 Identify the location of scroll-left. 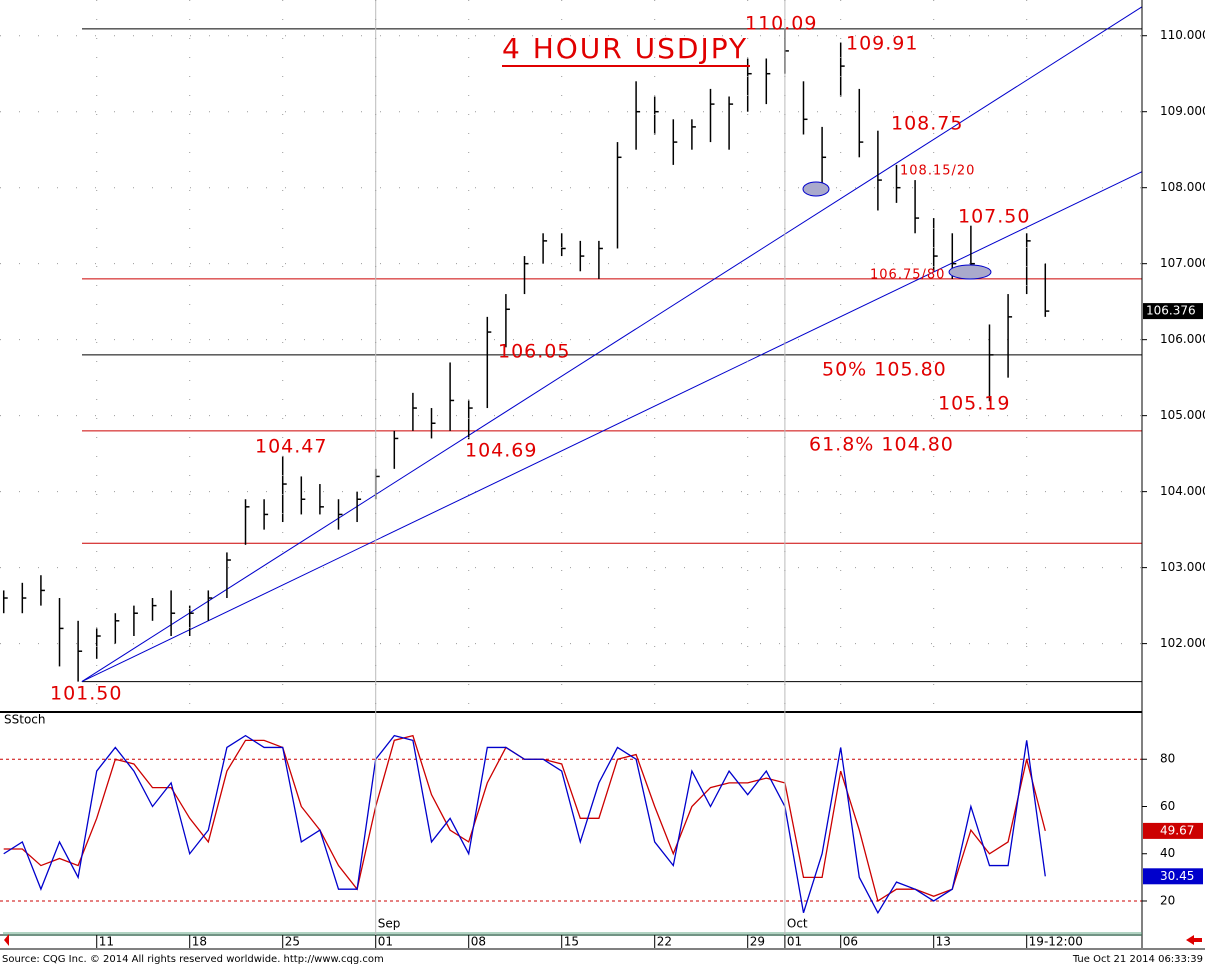
(6, 940).